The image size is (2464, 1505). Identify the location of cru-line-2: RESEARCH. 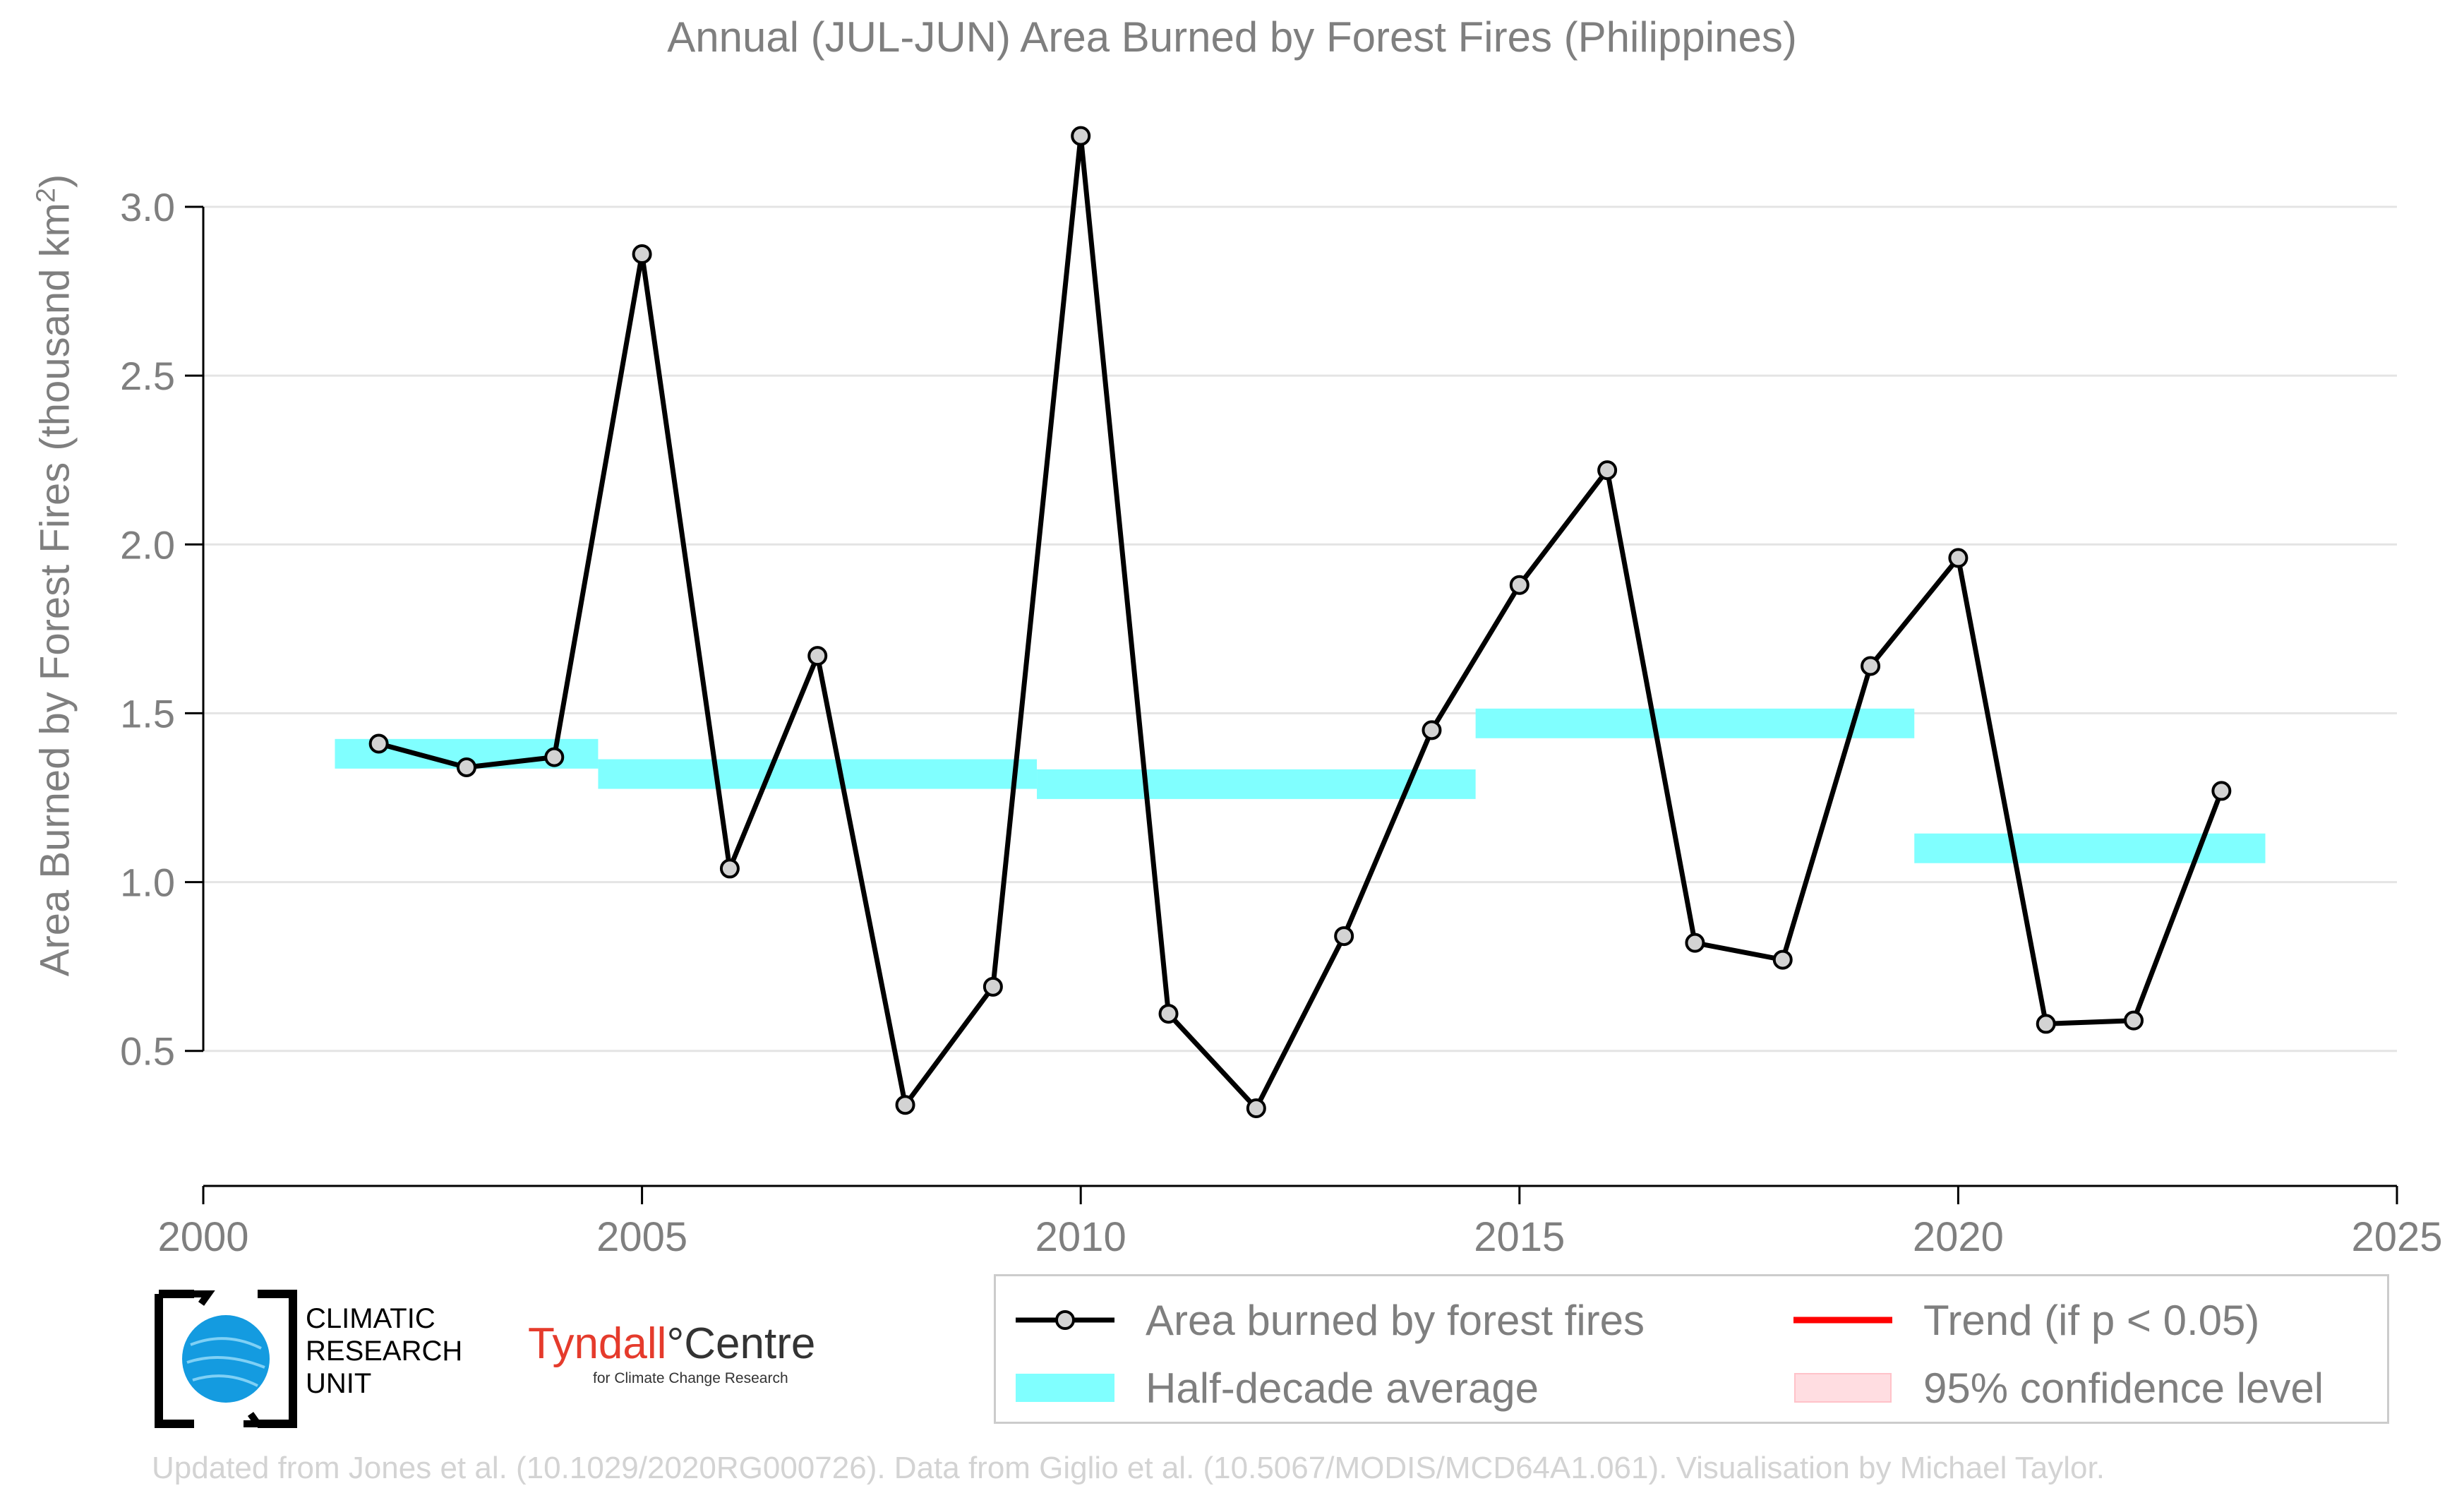
(384, 1351).